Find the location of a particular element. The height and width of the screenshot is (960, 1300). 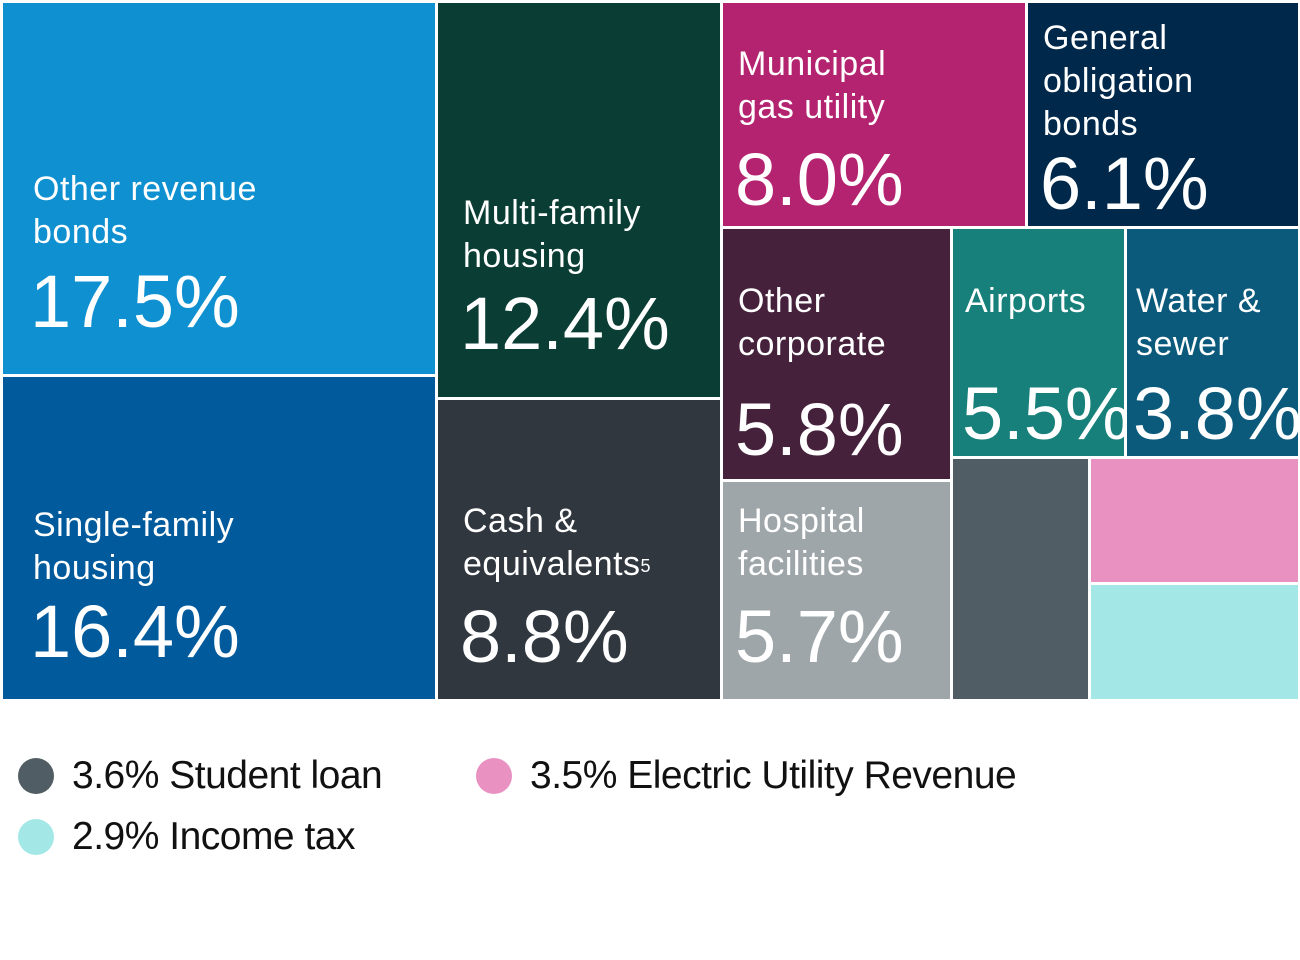

tile-value: 12.4% is located at coordinates (565, 323).